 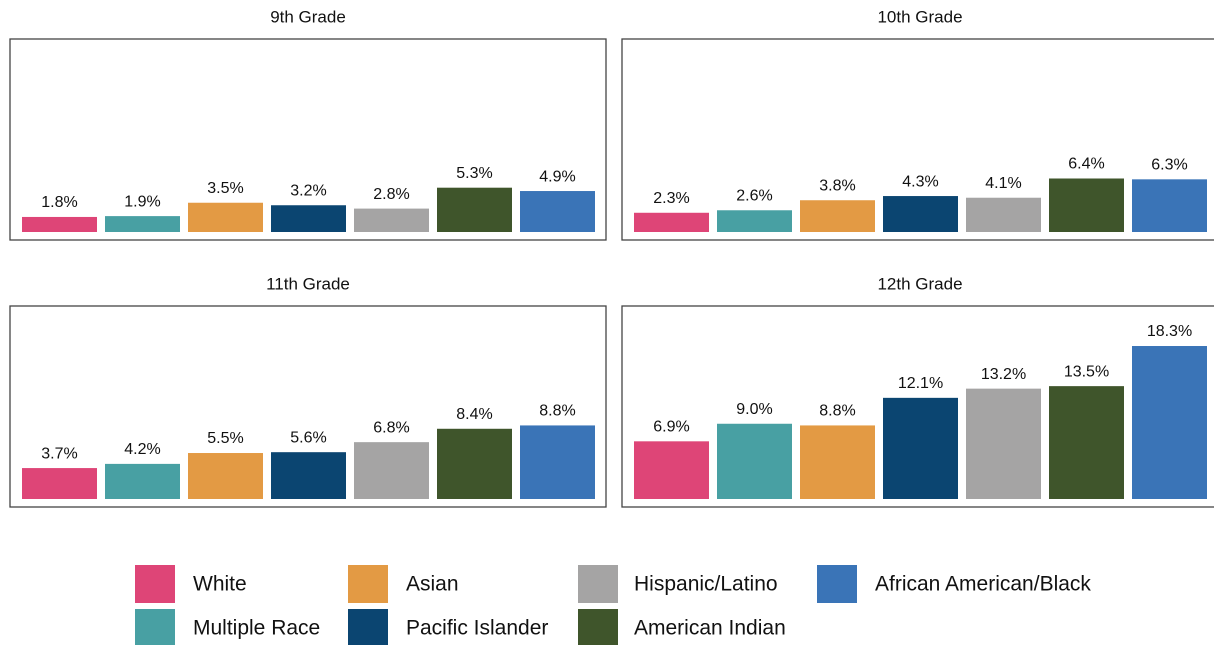 What do you see at coordinates (1003, 183) in the screenshot?
I see `value-label: 4.1%` at bounding box center [1003, 183].